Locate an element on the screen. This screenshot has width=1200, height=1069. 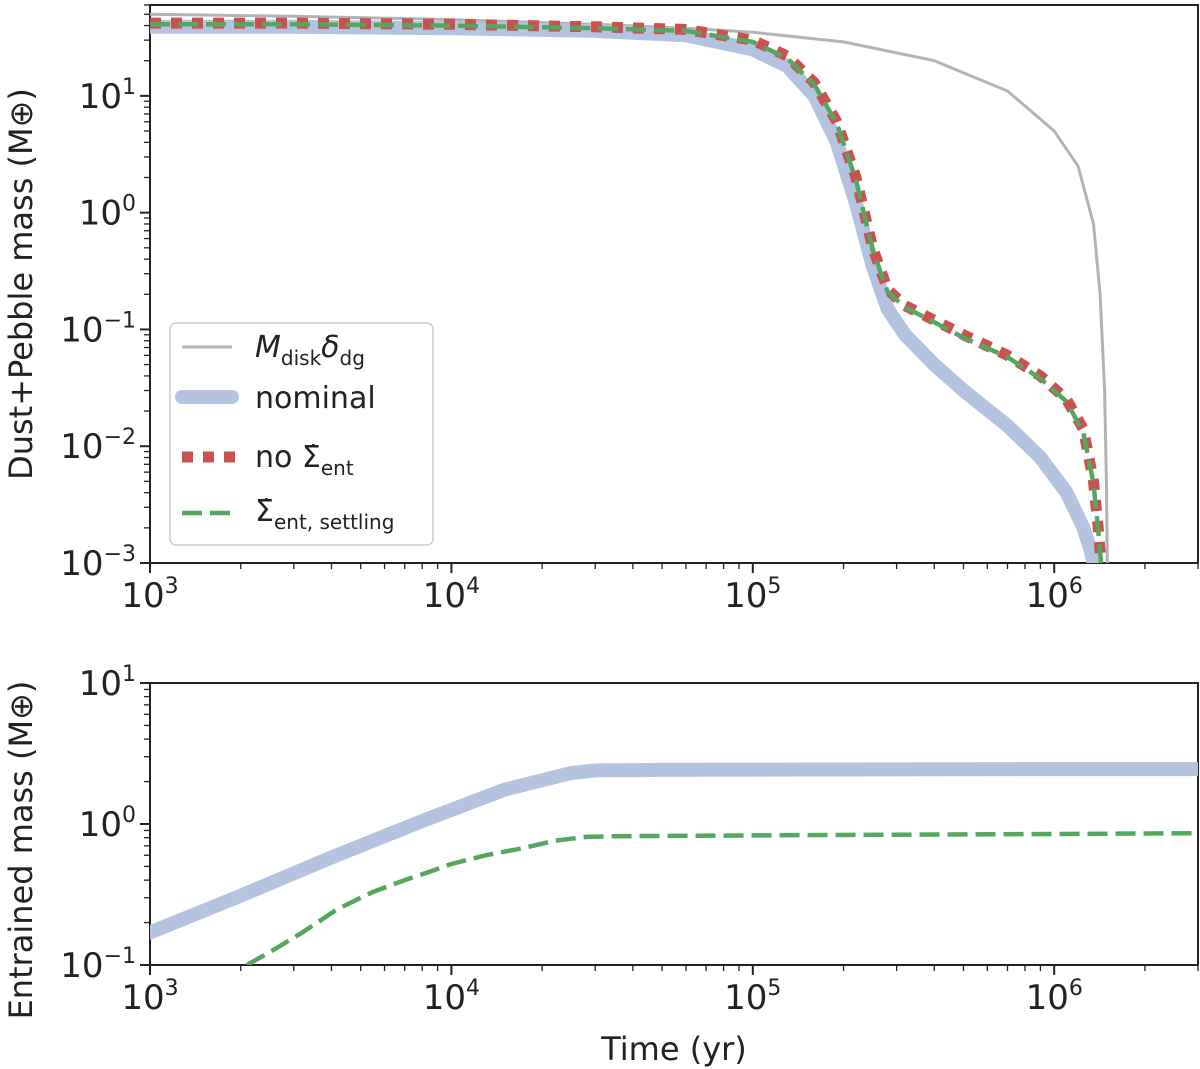
bottom-y-tick-labels: 10¹ 10⁰ 10⁻¹ is located at coordinates (98, 824).